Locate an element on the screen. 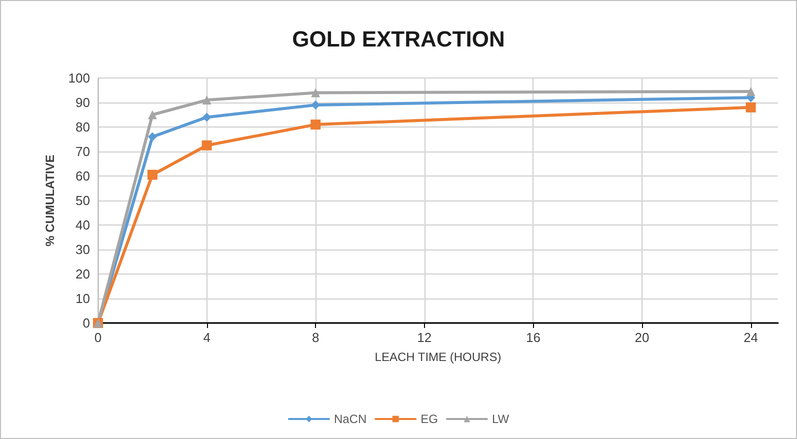 This screenshot has width=797, height=439. x-tick-label: 12 is located at coordinates (424, 337).